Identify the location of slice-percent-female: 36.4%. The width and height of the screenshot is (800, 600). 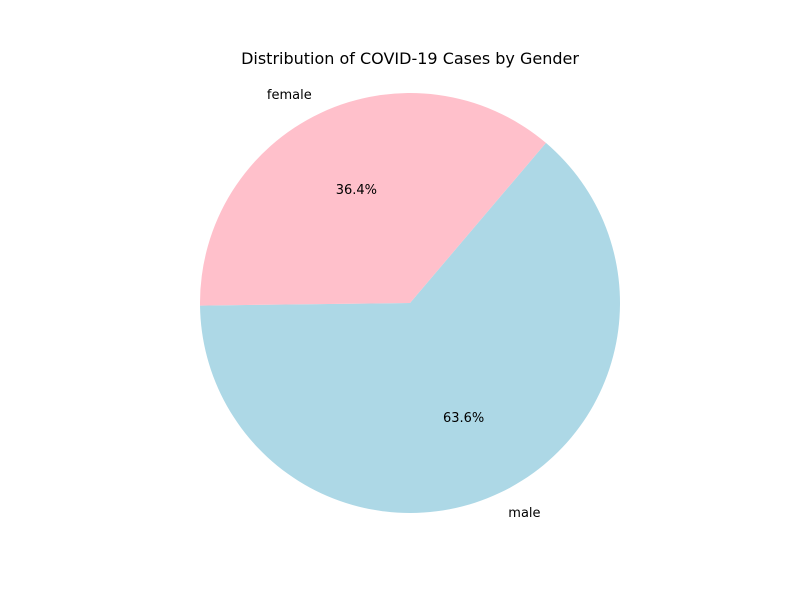
(356, 190).